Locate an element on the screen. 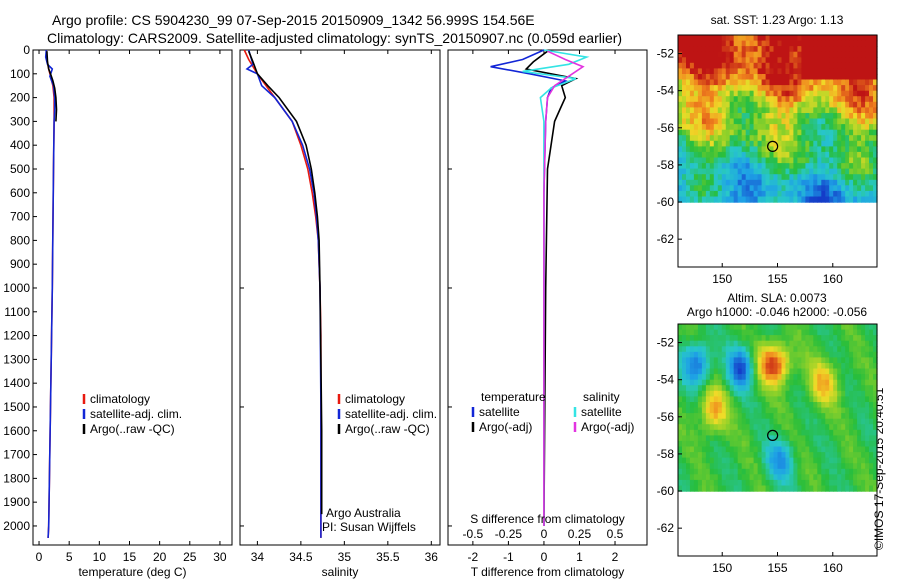  temperature-ytick-label: 200 is located at coordinates (20, 98).